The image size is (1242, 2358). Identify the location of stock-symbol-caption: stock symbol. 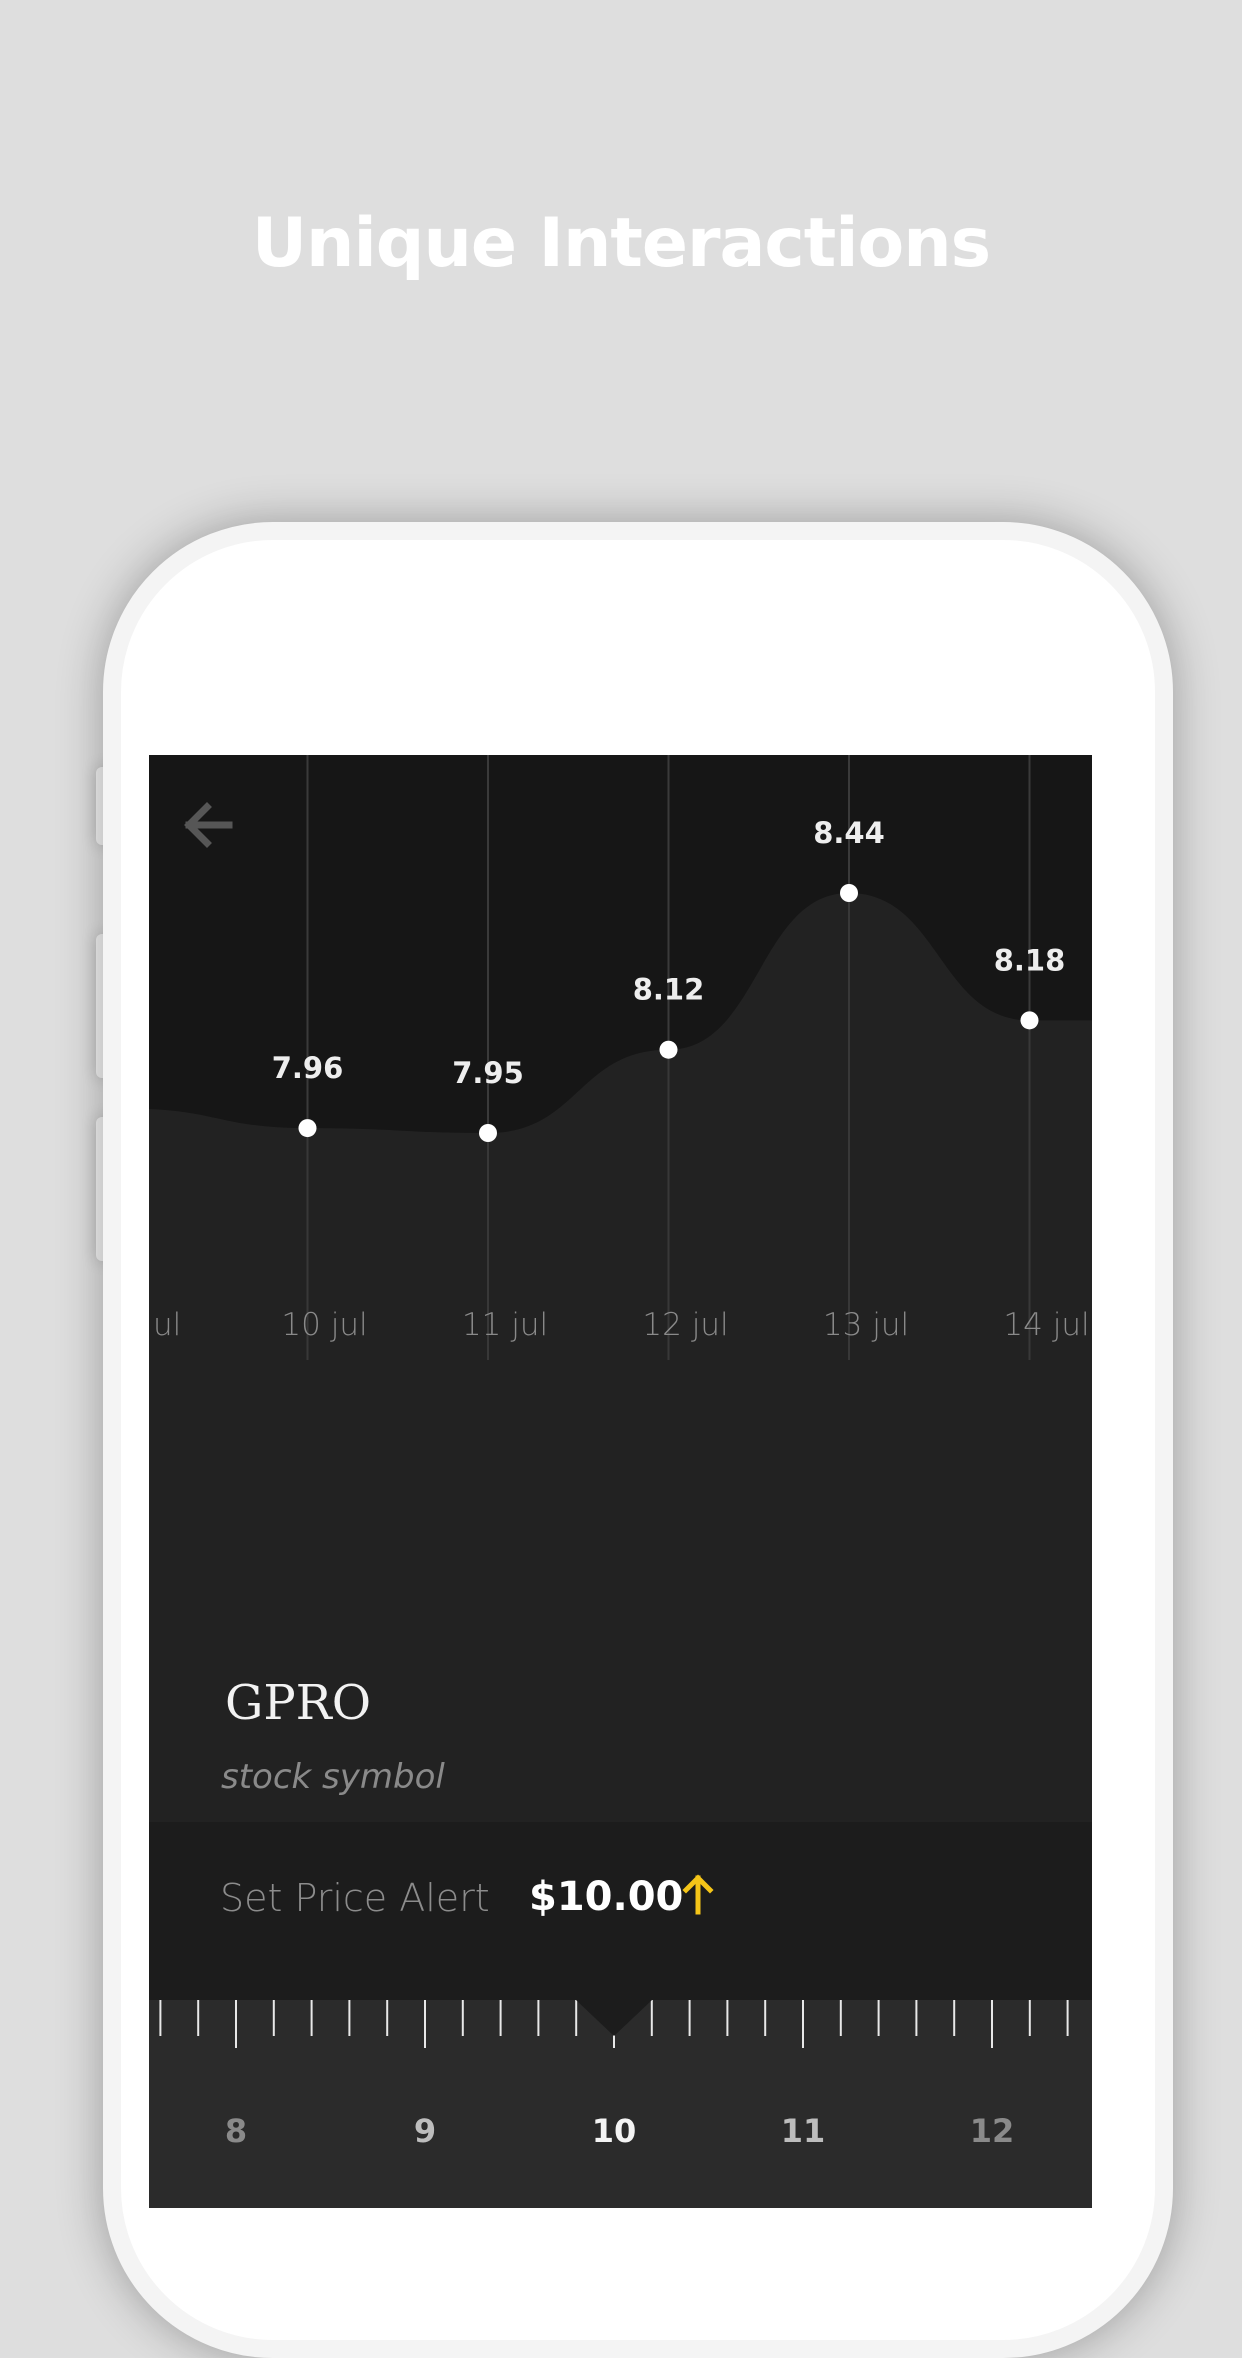
(333, 1777).